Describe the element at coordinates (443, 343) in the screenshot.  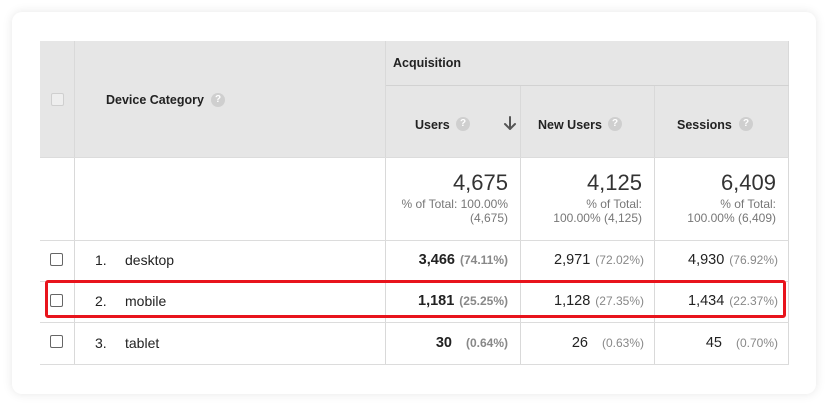
I see `users-count: 30` at that location.